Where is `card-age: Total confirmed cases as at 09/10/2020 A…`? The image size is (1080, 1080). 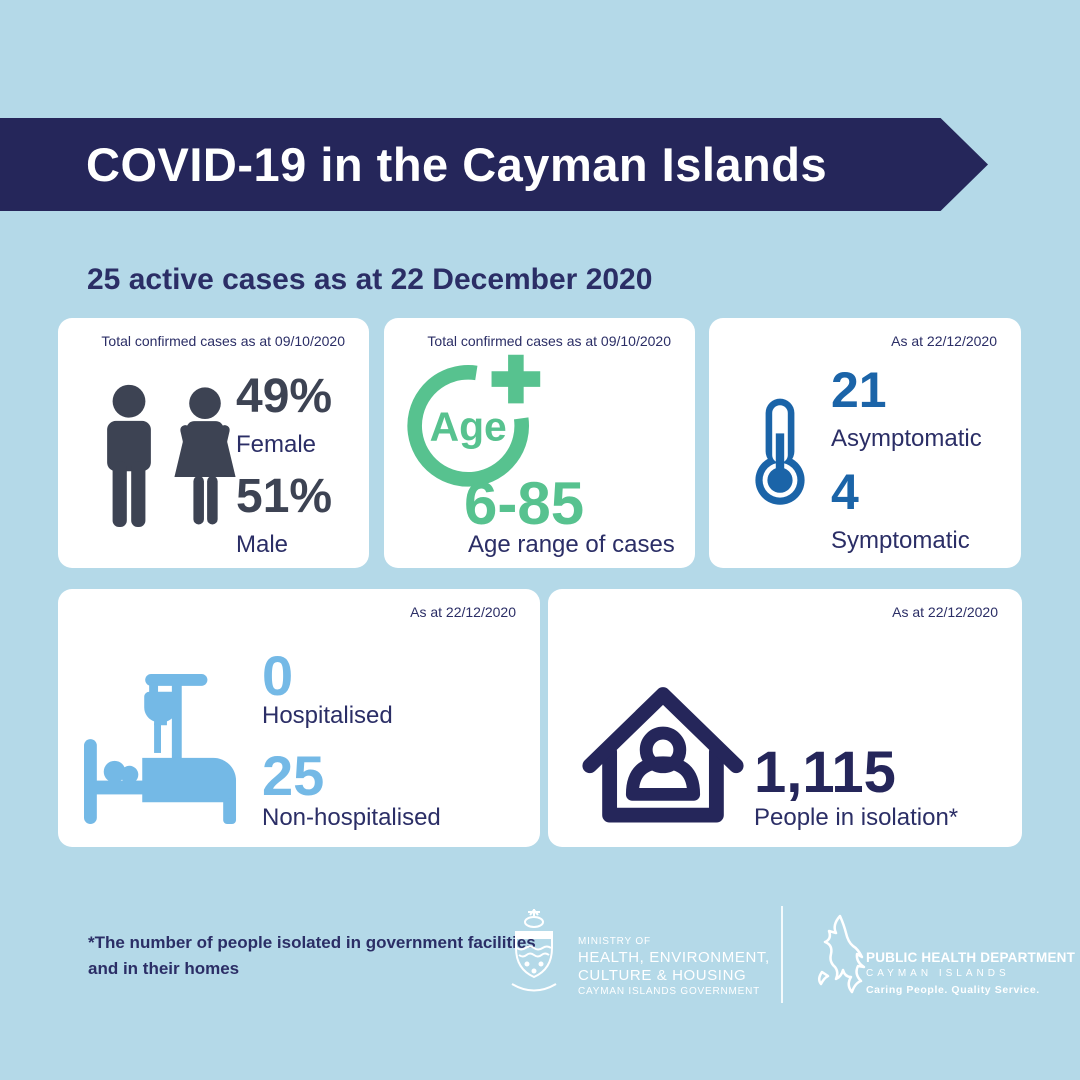 card-age: Total confirmed cases as at 09/10/2020 A… is located at coordinates (539, 443).